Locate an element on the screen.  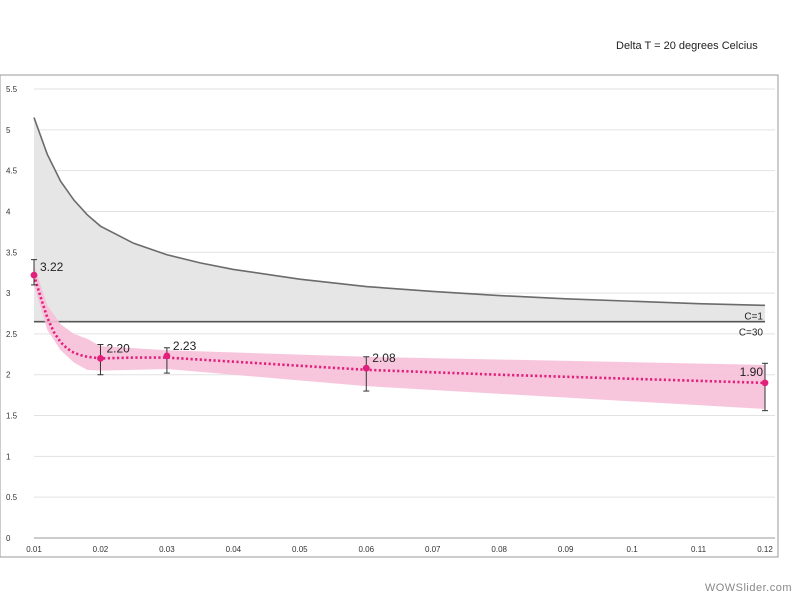
y-tick-label: 5 is located at coordinates (8, 130).